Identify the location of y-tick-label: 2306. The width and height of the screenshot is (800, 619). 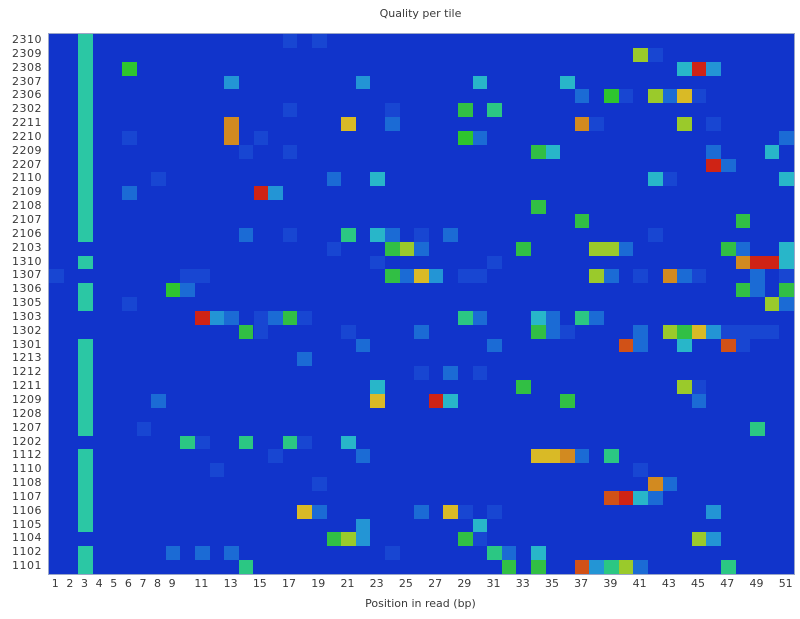
(27, 95).